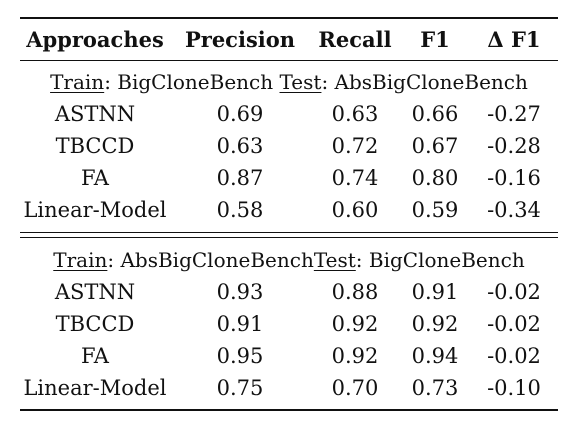 This screenshot has height=425, width=576. What do you see at coordinates (240, 39) in the screenshot?
I see `header-precision: Precision` at bounding box center [240, 39].